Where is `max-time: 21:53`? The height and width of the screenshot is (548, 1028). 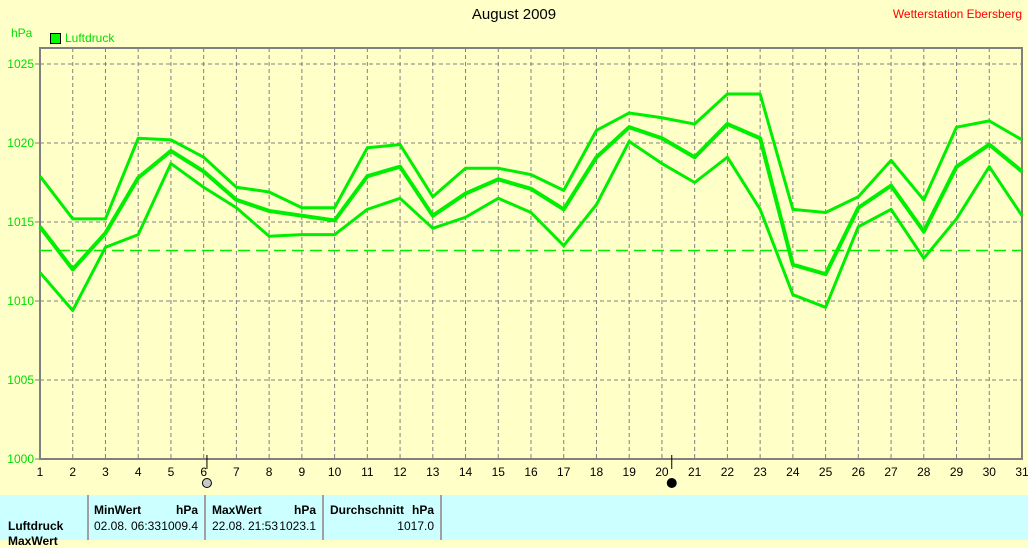
max-time: 21:53 is located at coordinates (263, 526).